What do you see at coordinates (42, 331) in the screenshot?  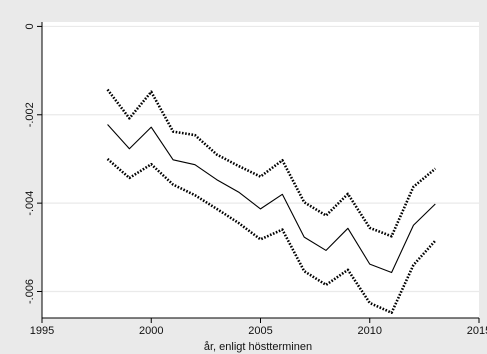 I see `x-tick-label: 1995` at bounding box center [42, 331].